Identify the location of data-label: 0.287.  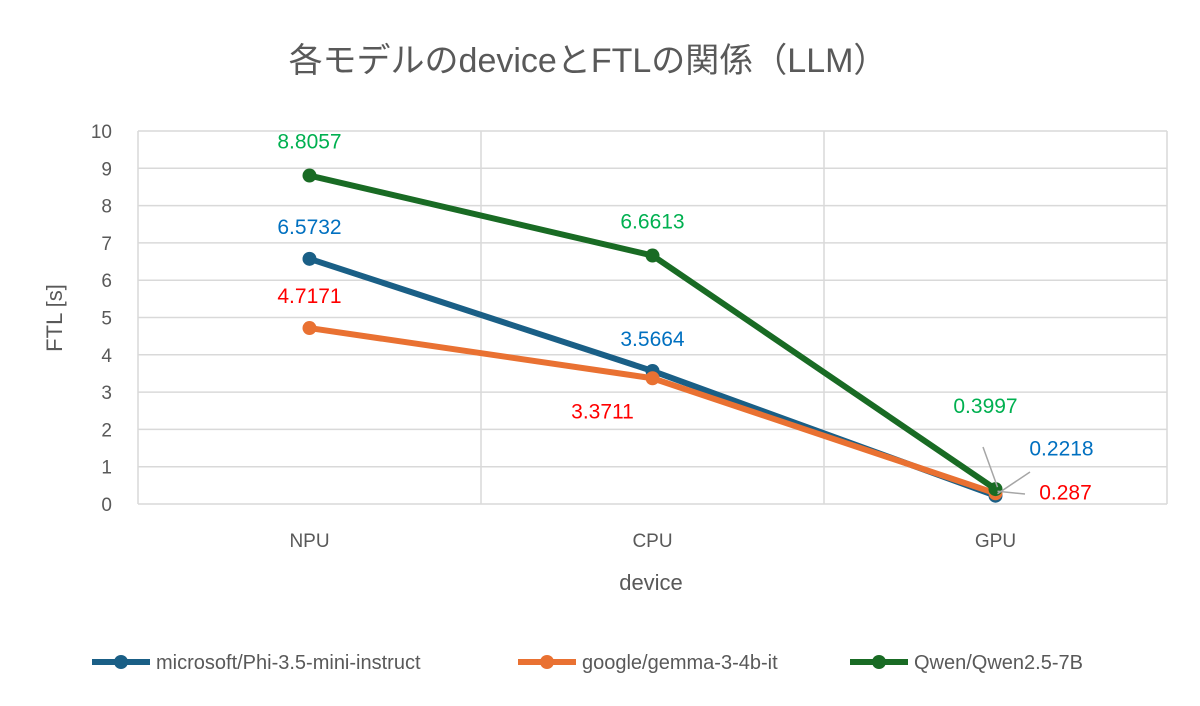
(1065, 492).